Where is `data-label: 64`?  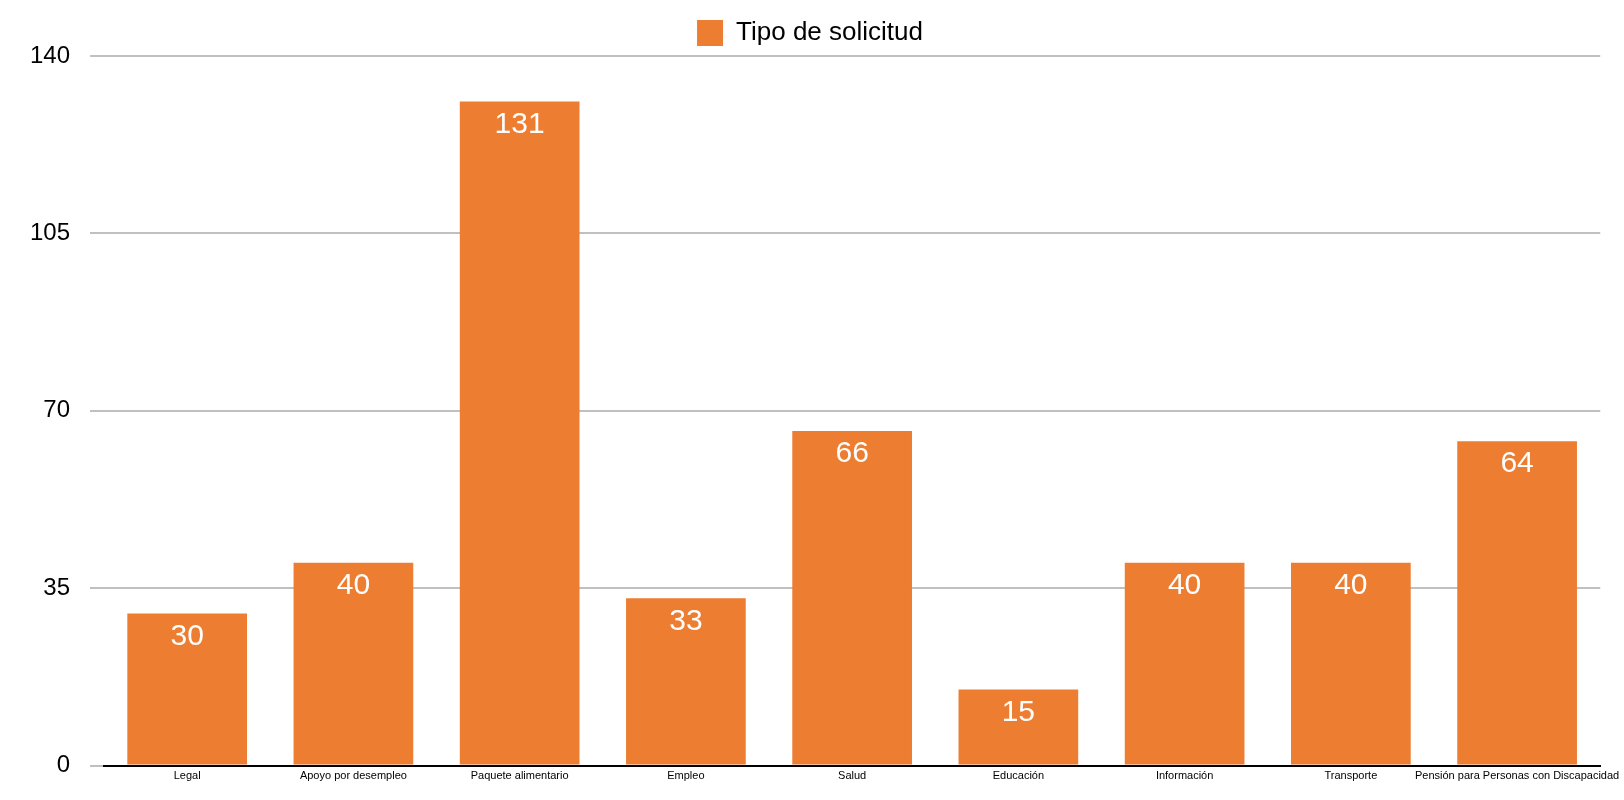 data-label: 64 is located at coordinates (1517, 462).